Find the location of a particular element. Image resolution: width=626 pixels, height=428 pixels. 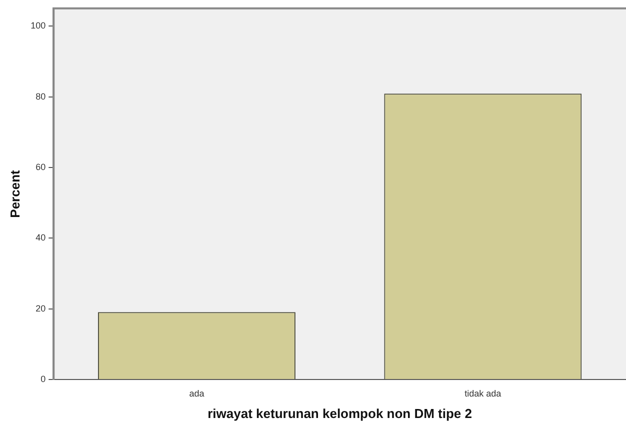

y-tick-label: 40 is located at coordinates (41, 237).